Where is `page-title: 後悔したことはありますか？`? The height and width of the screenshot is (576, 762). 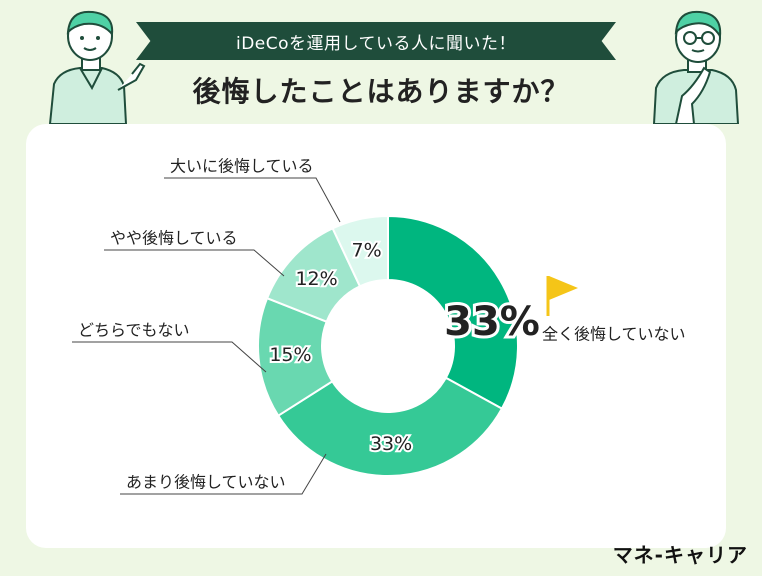 page-title: 後悔したことはありますか？ is located at coordinates (381, 91).